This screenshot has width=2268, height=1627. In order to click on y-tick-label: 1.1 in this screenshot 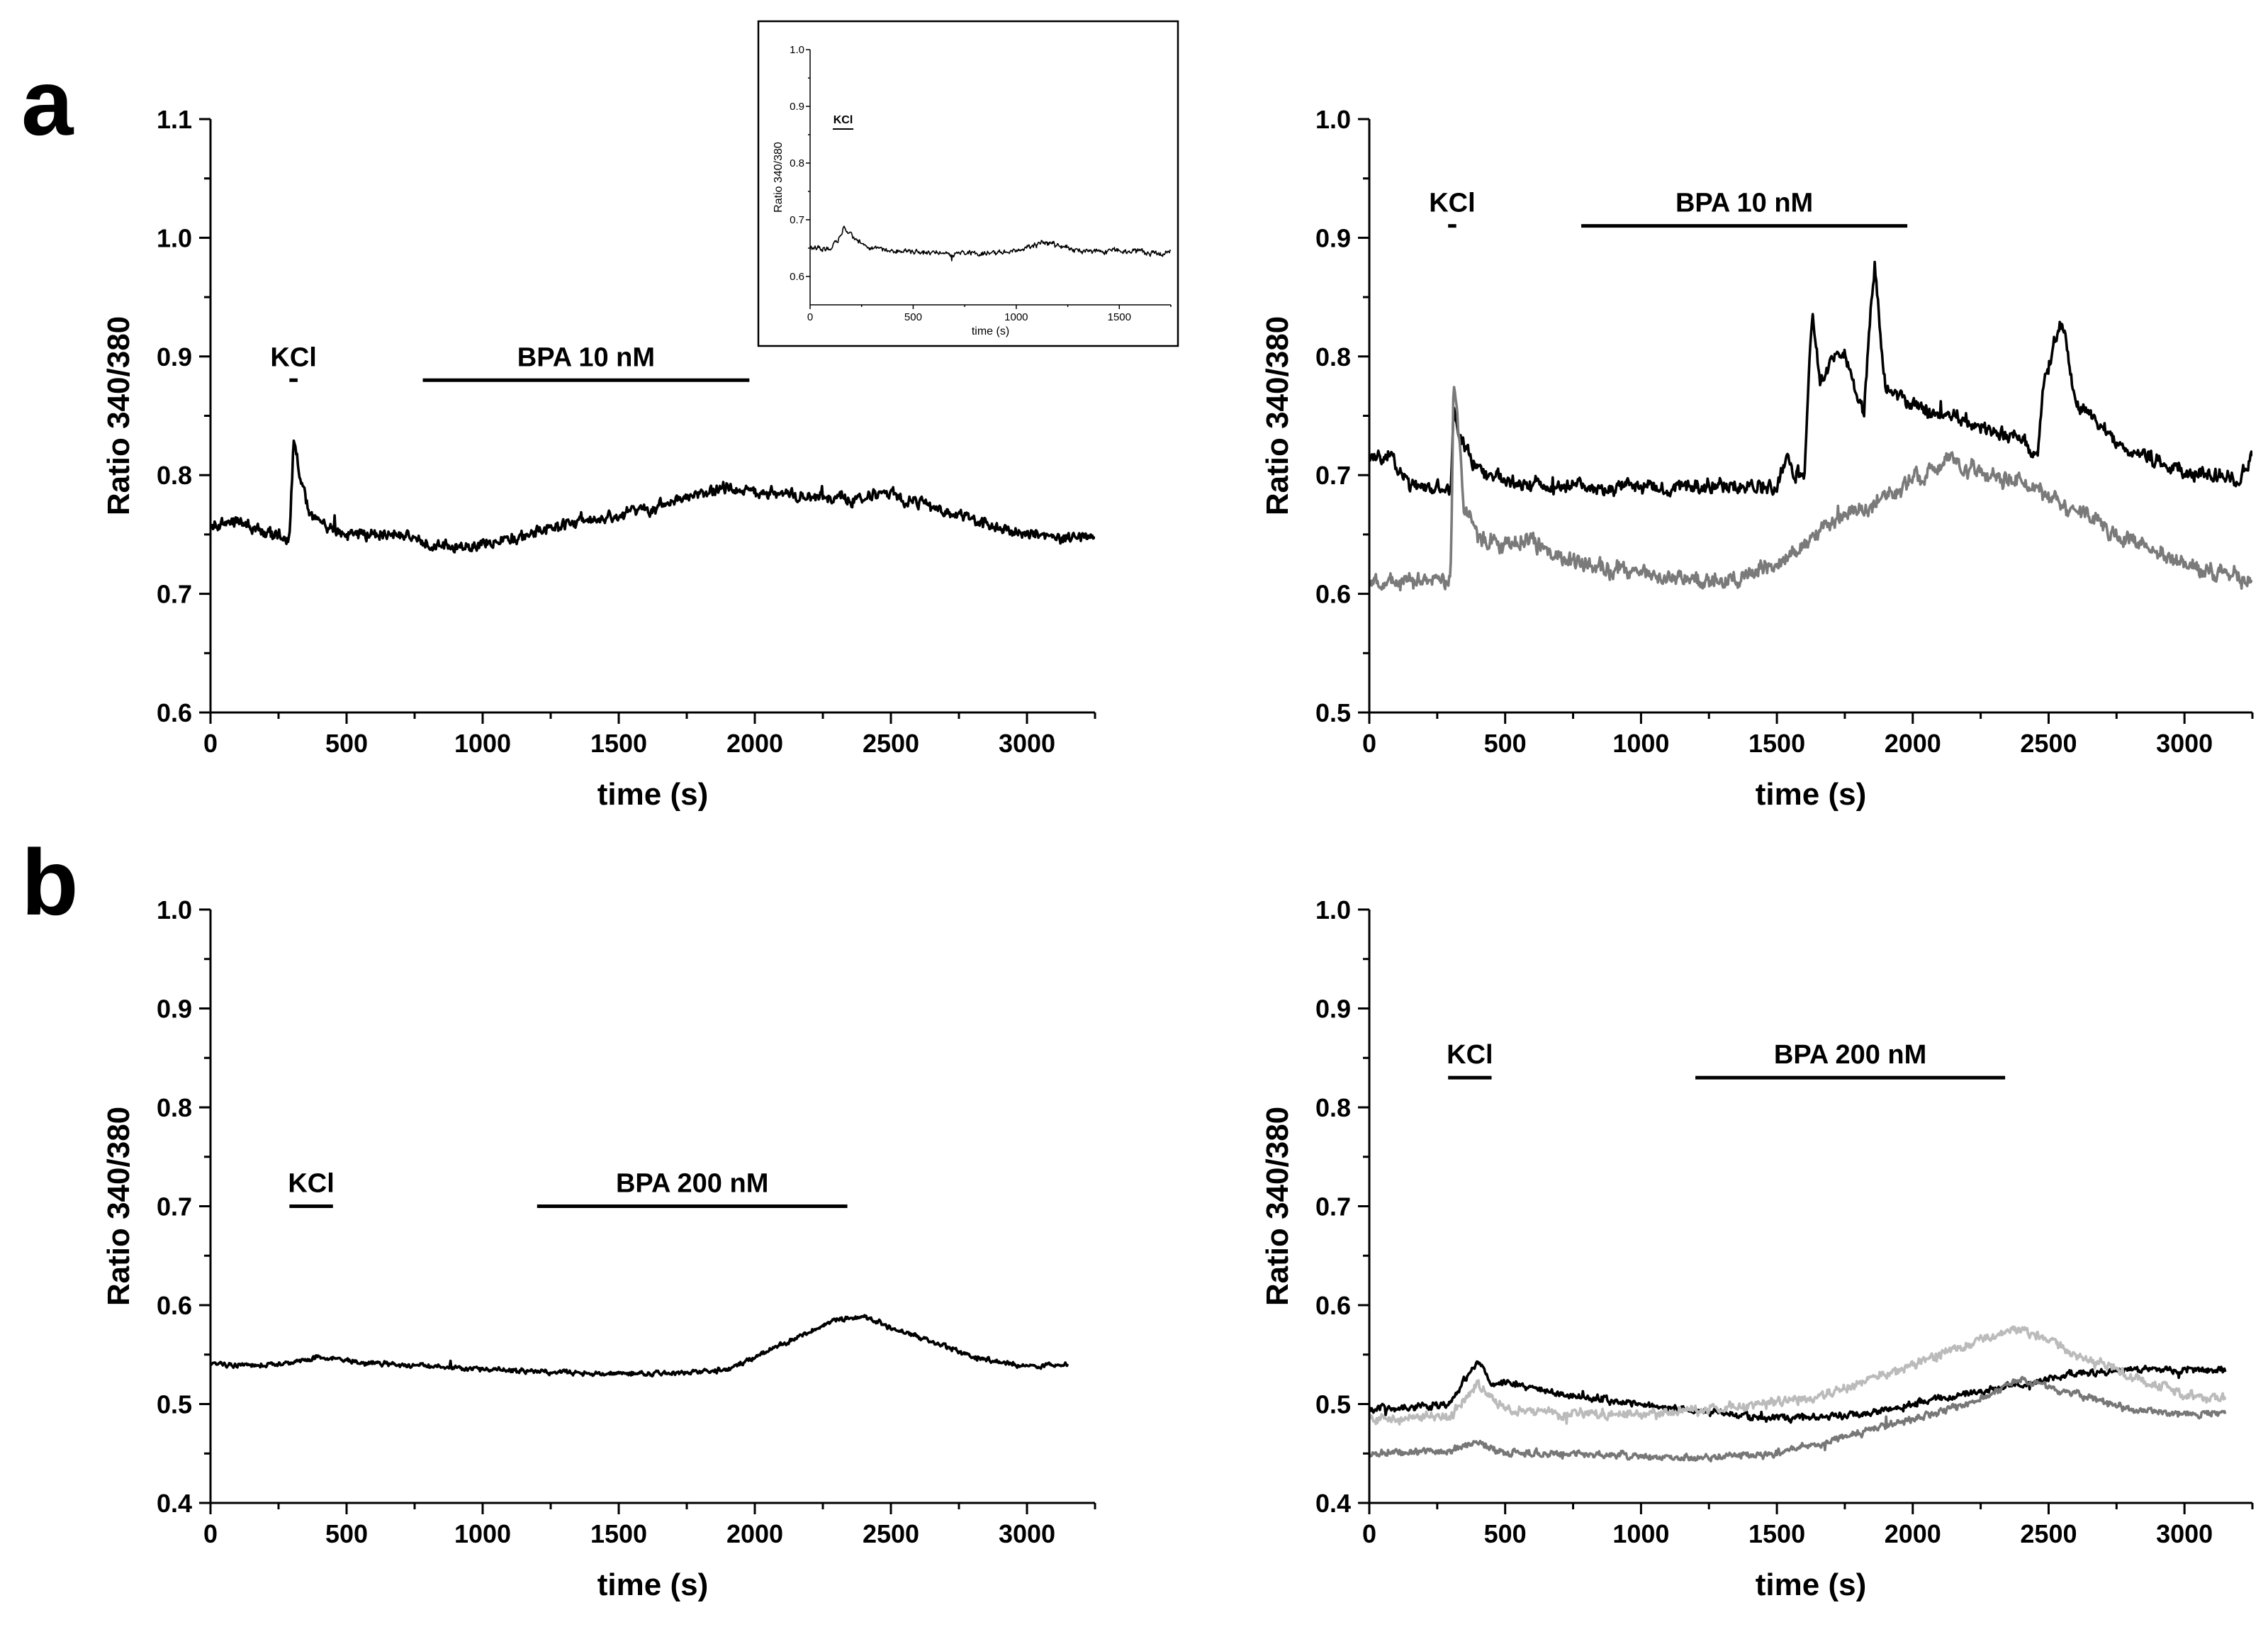, I will do `click(174, 119)`.